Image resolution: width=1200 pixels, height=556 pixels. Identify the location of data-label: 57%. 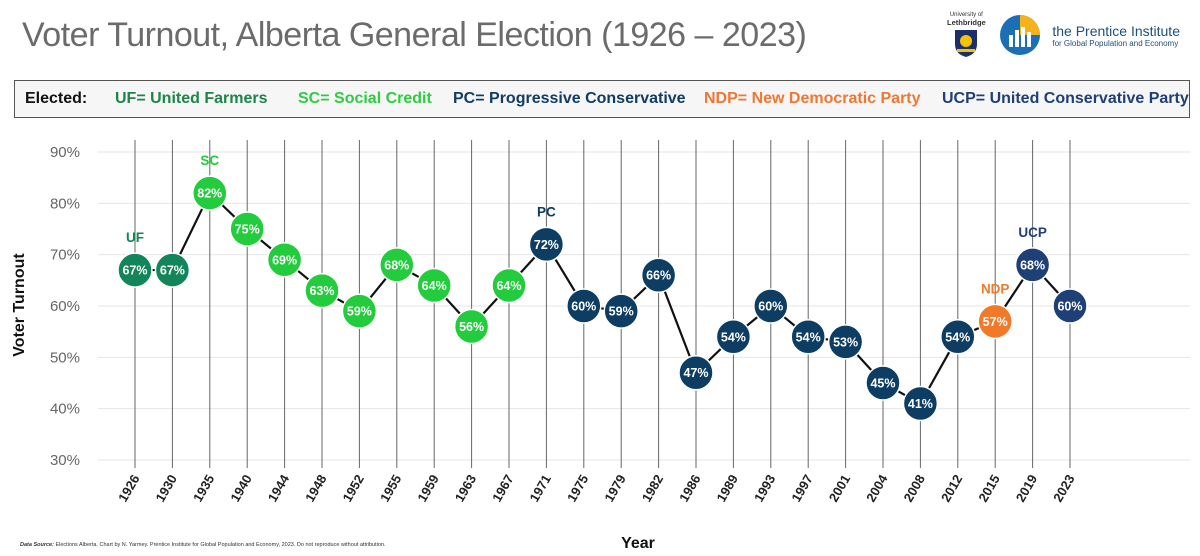
(995, 322).